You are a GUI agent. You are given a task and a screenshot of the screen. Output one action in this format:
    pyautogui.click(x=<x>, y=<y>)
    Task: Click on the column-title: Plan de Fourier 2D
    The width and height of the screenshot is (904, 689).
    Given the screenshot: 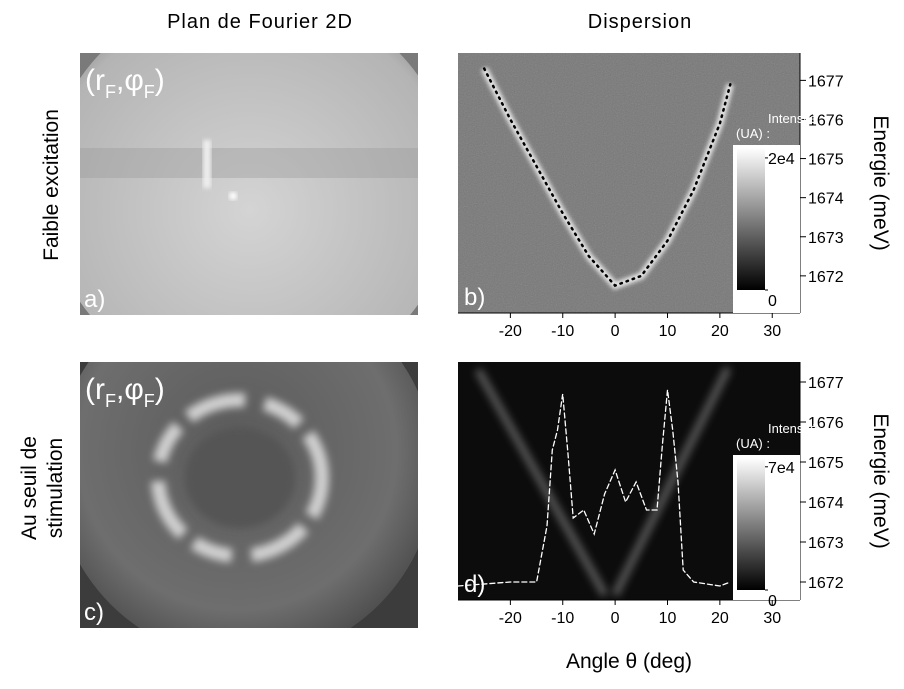 What is the action you would take?
    pyautogui.click(x=260, y=22)
    